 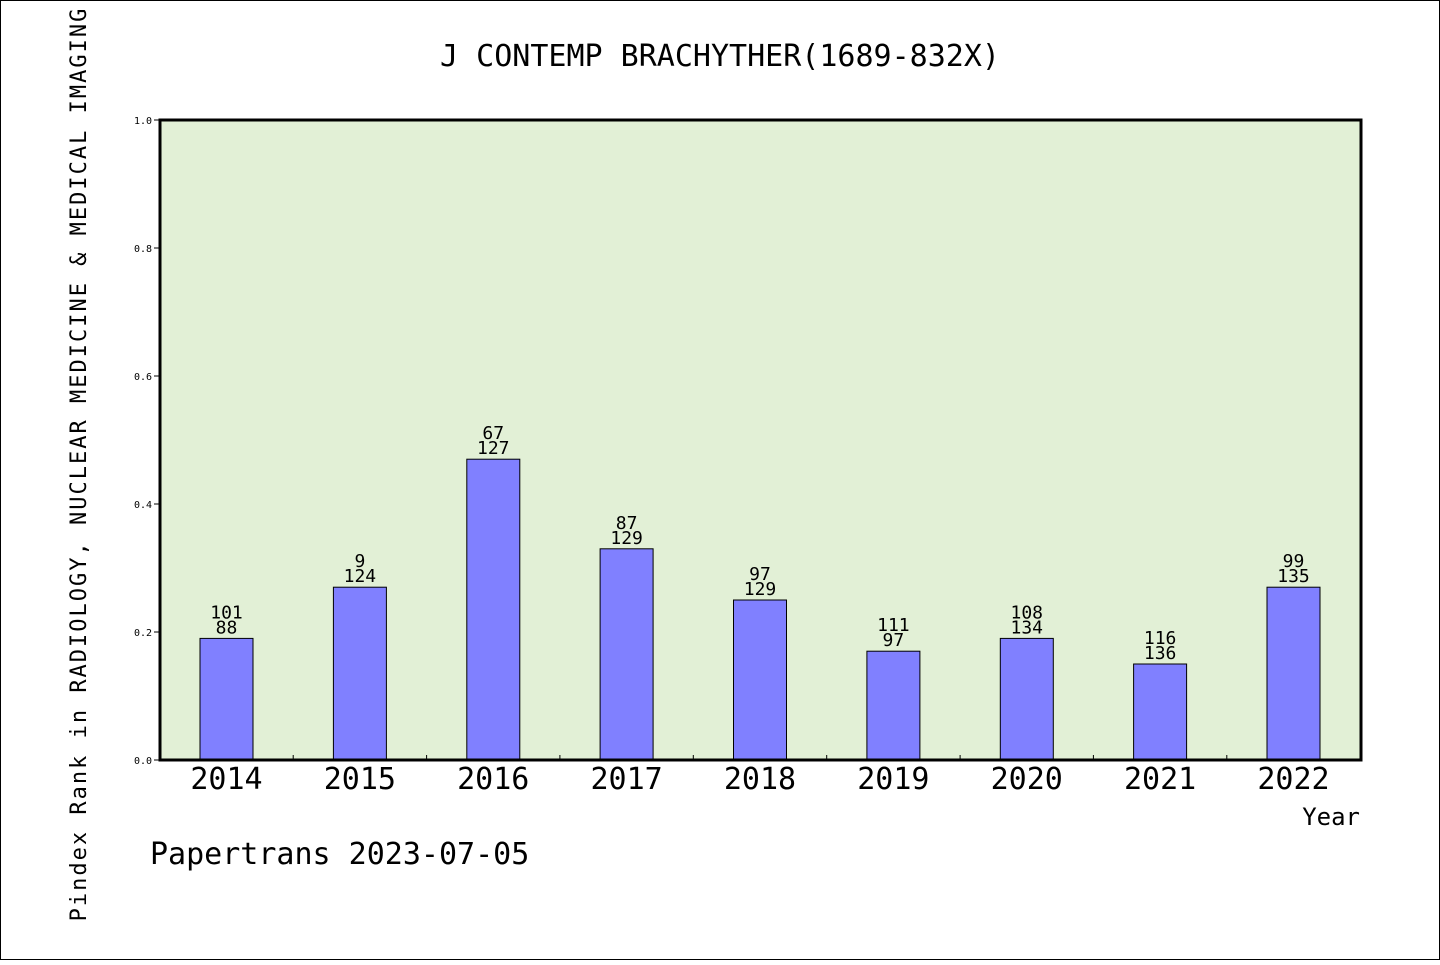 What do you see at coordinates (760, 589) in the screenshot?
I see `bar-label-bottom-2018: 129` at bounding box center [760, 589].